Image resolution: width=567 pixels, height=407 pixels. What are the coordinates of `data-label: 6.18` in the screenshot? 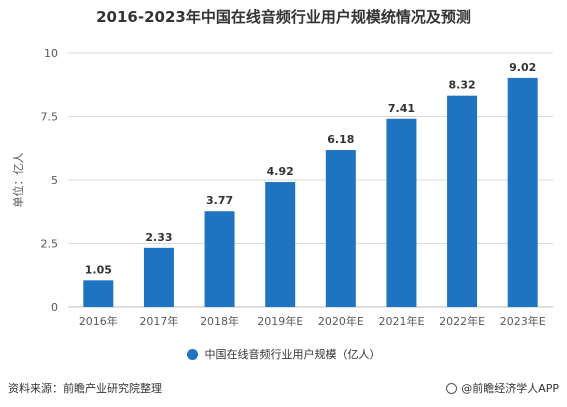 It's located at (340, 139).